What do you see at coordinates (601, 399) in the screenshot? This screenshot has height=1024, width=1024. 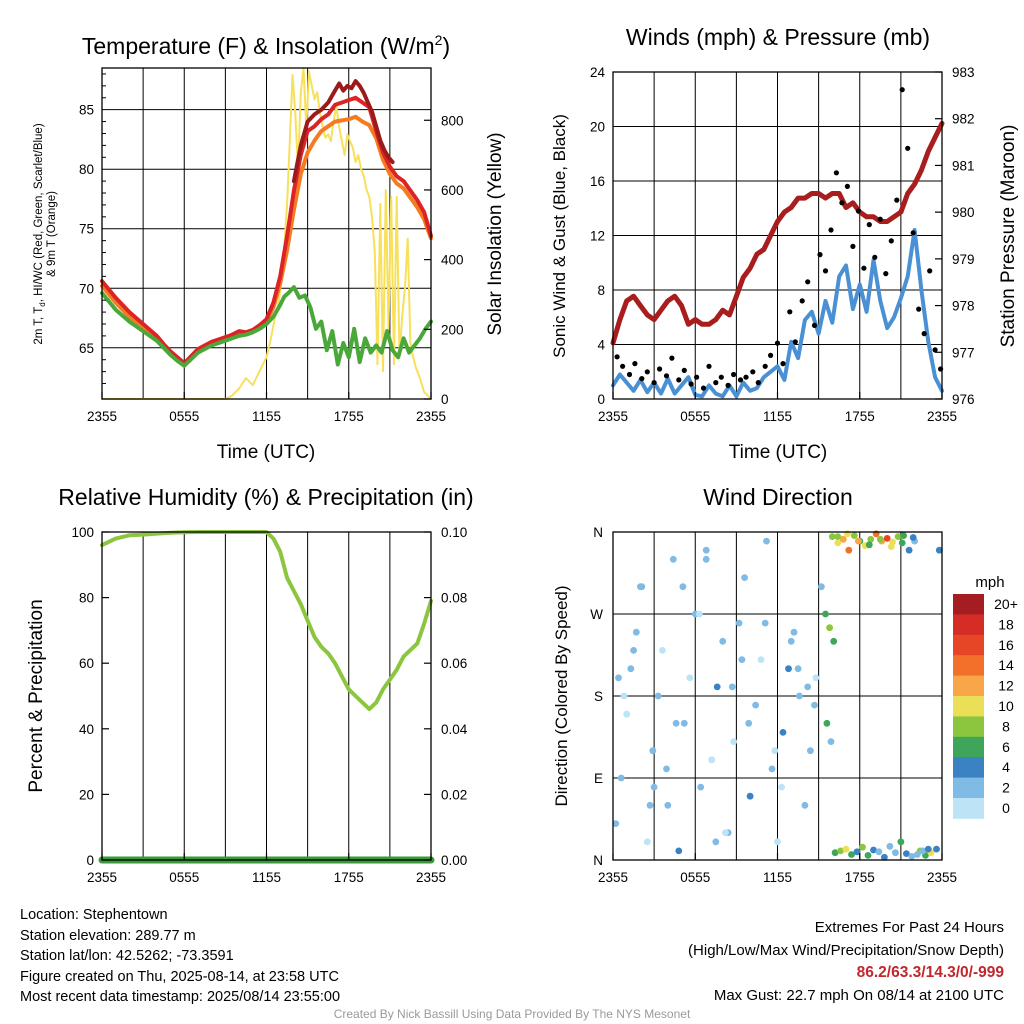 I see `wind-ytick-label: 0` at bounding box center [601, 399].